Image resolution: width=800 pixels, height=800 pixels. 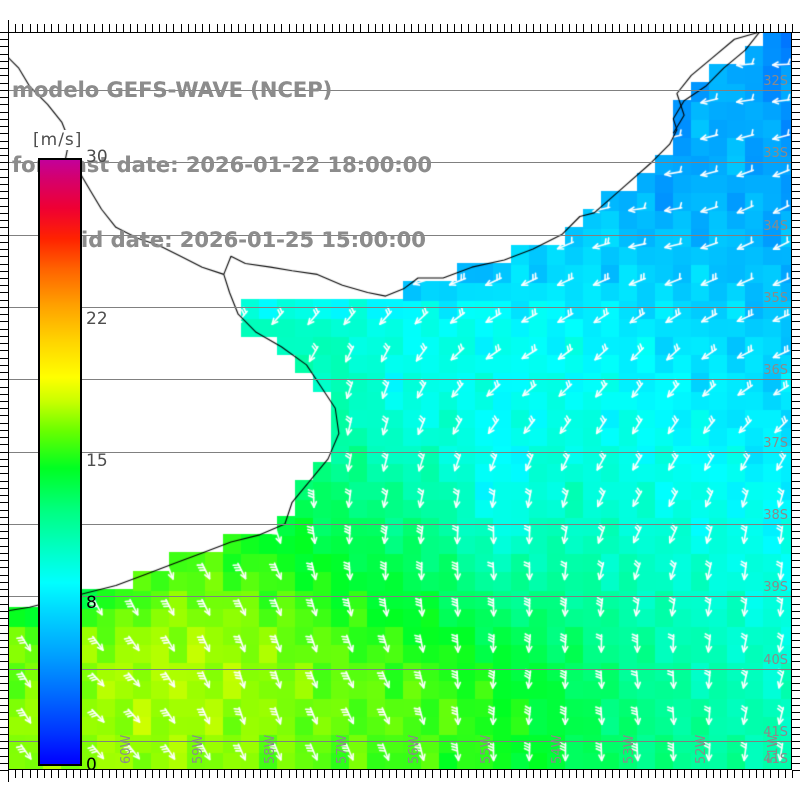 What do you see at coordinates (414, 749) in the screenshot?
I see `longitude-tick-label: 56W` at bounding box center [414, 749].